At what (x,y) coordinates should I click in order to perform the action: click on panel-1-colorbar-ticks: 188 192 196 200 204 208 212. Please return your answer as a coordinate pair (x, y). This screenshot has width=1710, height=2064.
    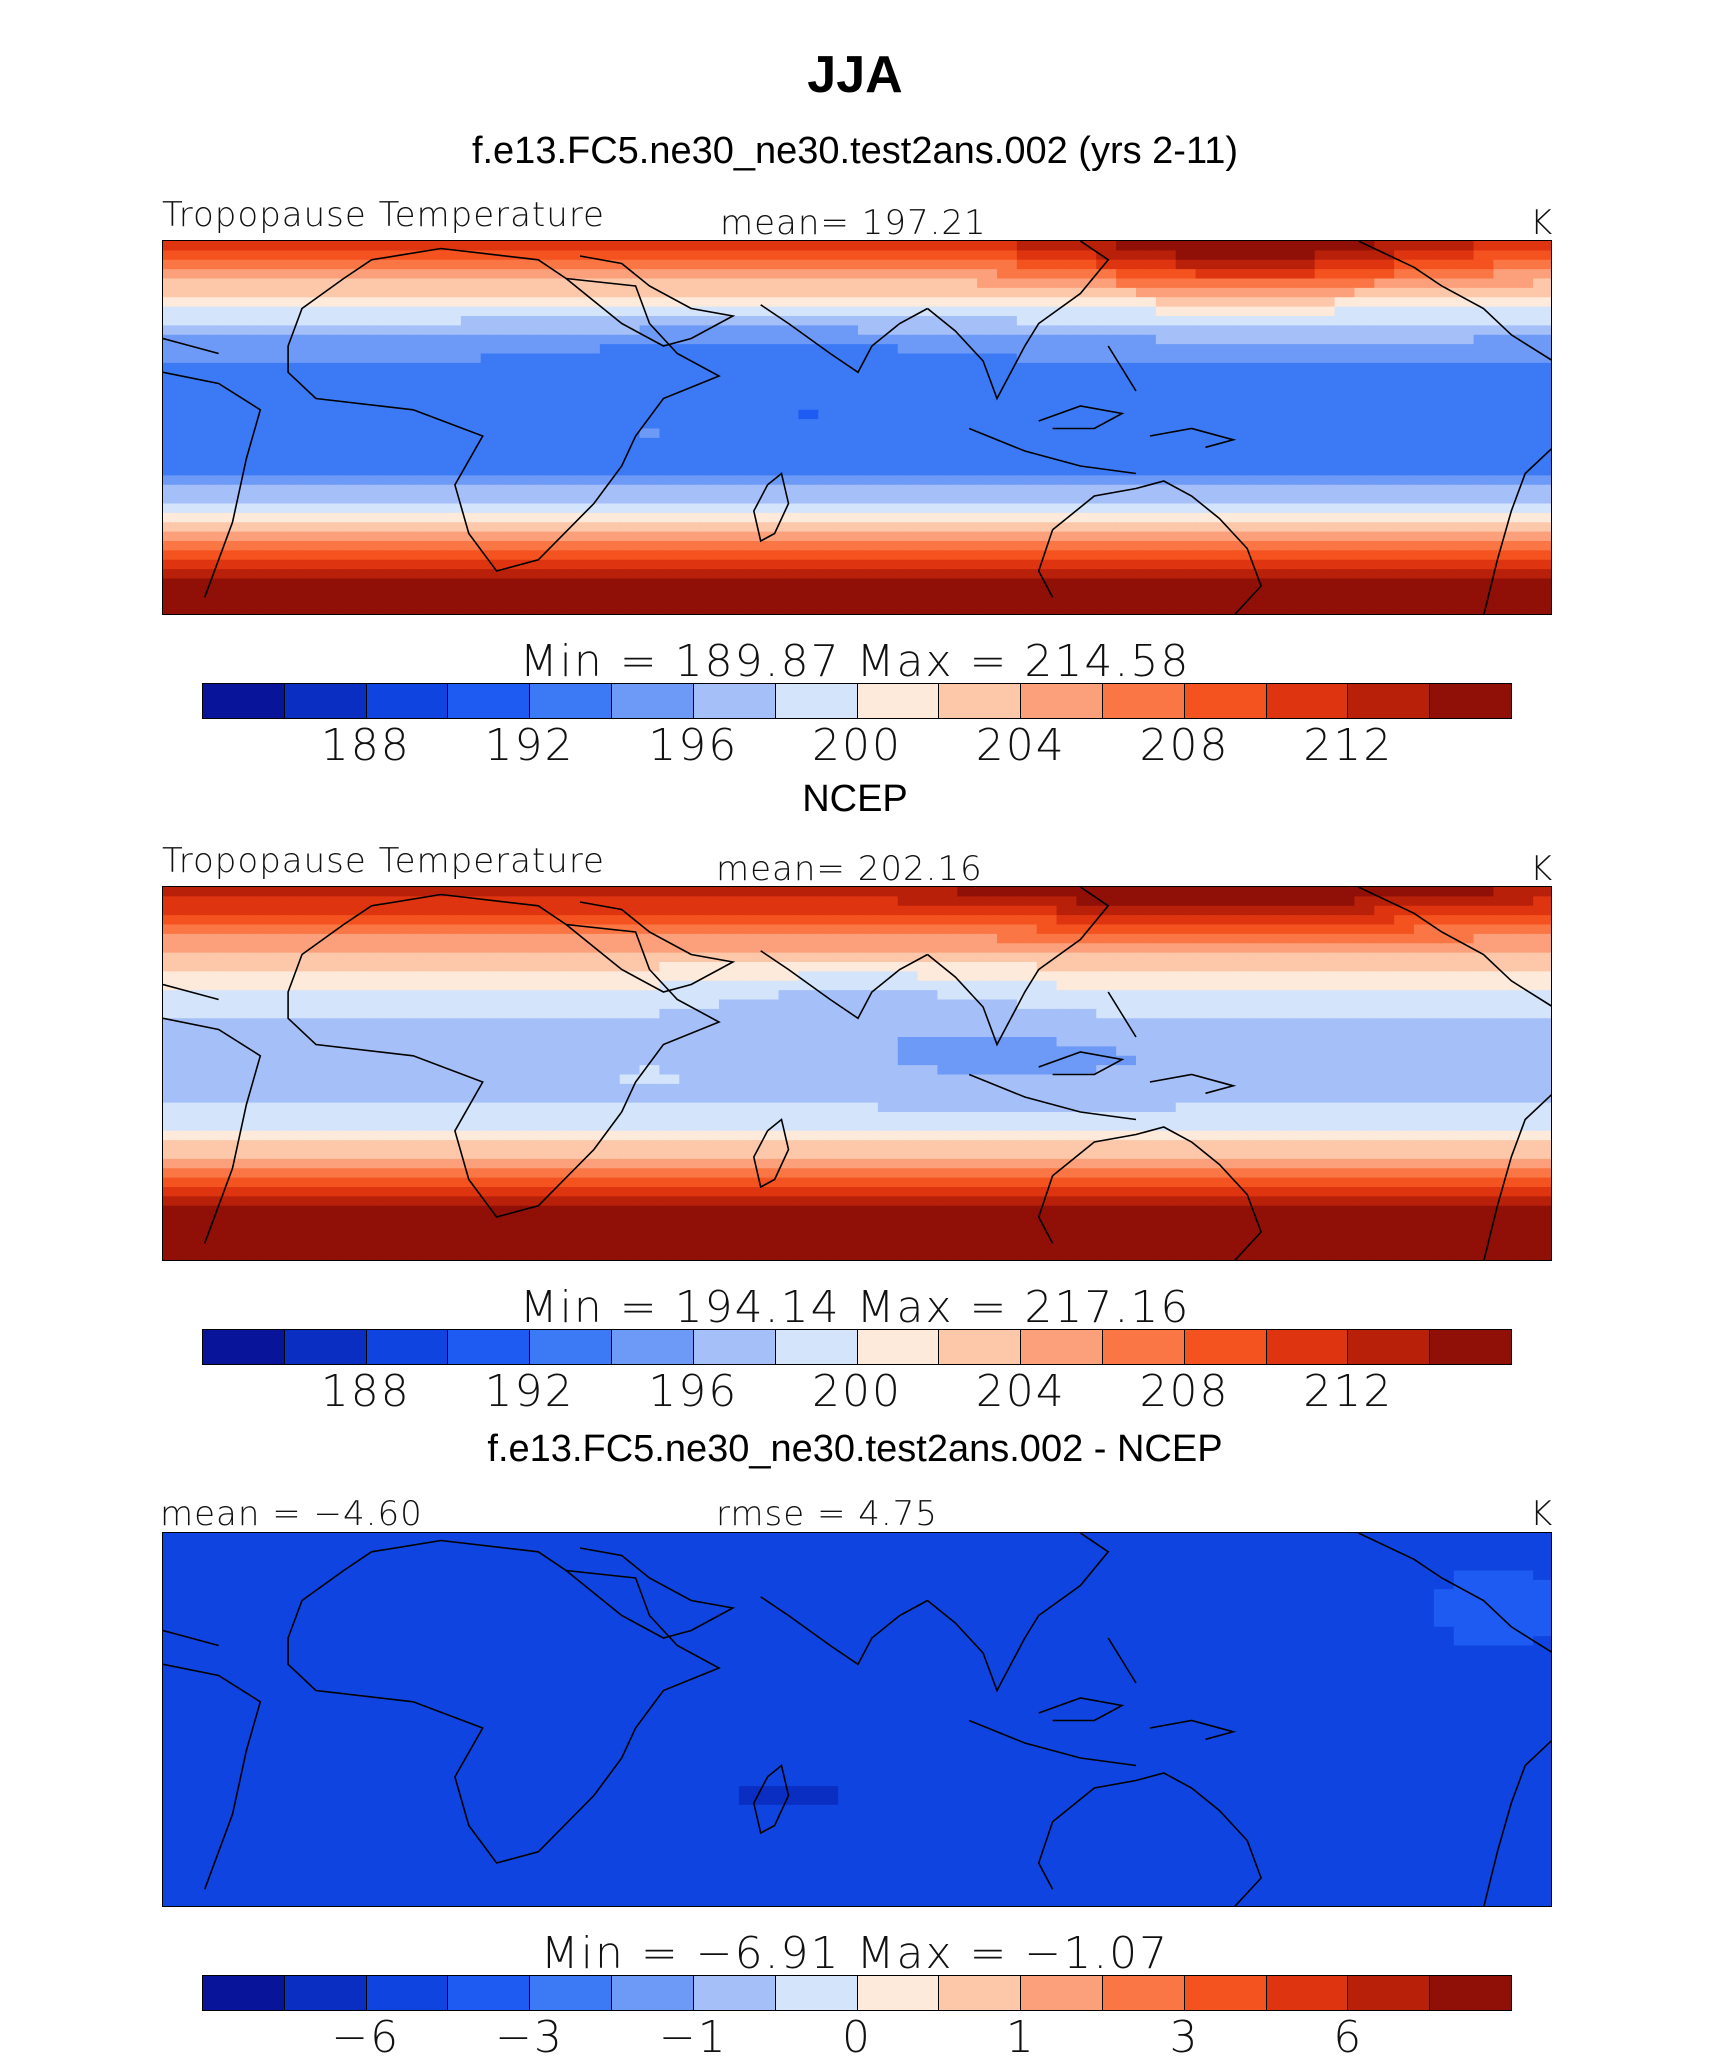
    Looking at the image, I should click on (857, 745).